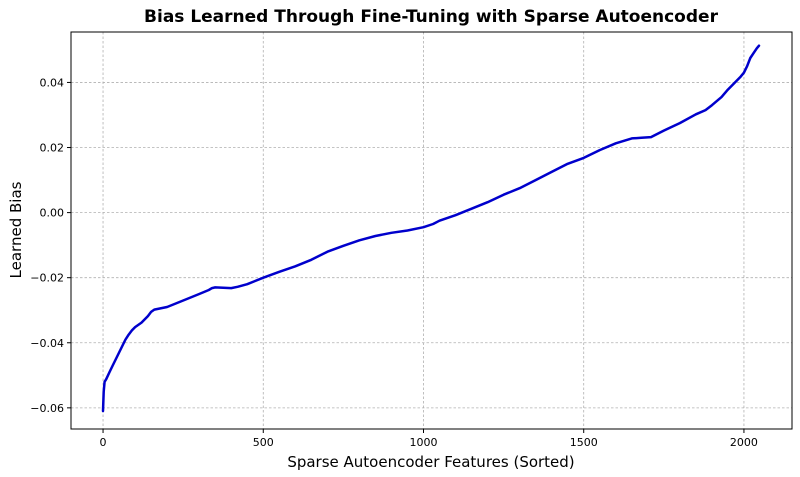  What do you see at coordinates (52, 148) in the screenshot?
I see `y-tick-label: 0.02` at bounding box center [52, 148].